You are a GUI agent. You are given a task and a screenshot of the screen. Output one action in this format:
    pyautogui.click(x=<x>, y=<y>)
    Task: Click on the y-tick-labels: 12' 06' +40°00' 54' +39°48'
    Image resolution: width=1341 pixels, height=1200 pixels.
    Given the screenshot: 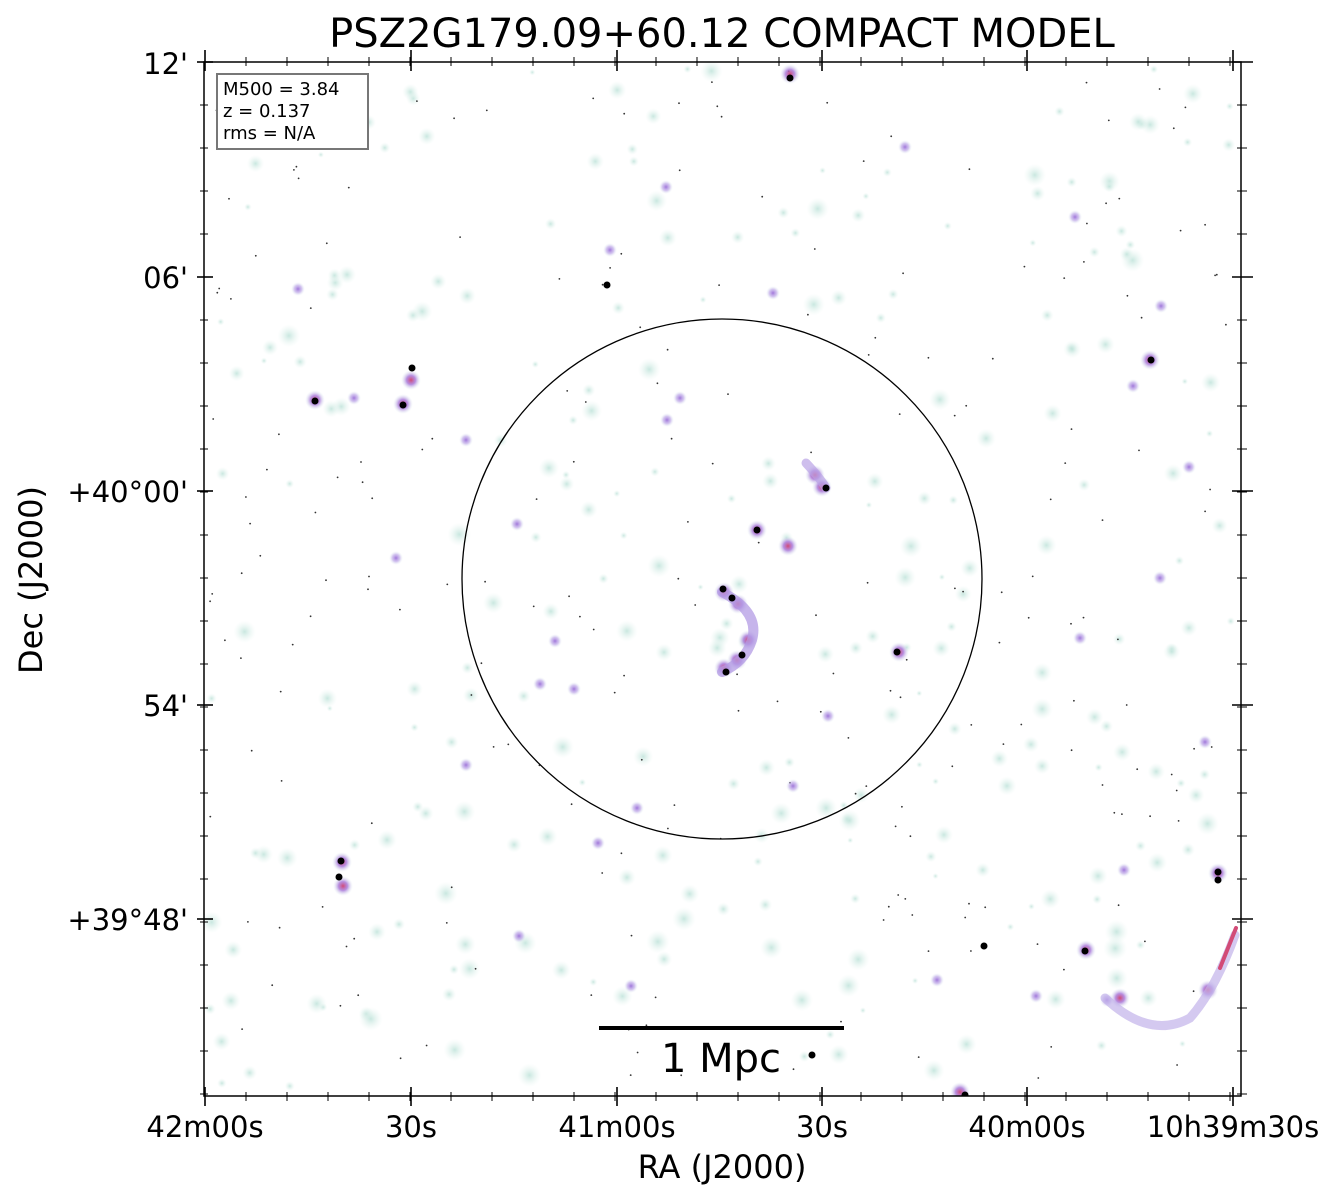 What is the action you would take?
    pyautogui.click(x=127, y=492)
    